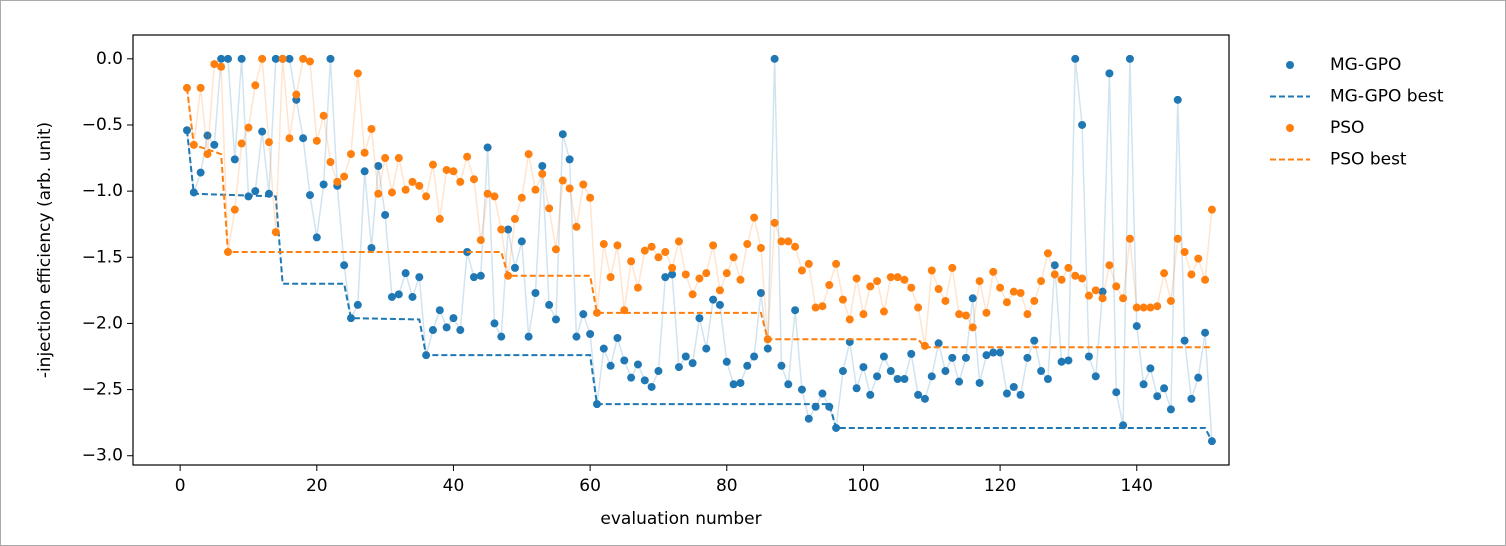 The image size is (1506, 546). I want to click on x-tick-label: 60, so click(590, 486).